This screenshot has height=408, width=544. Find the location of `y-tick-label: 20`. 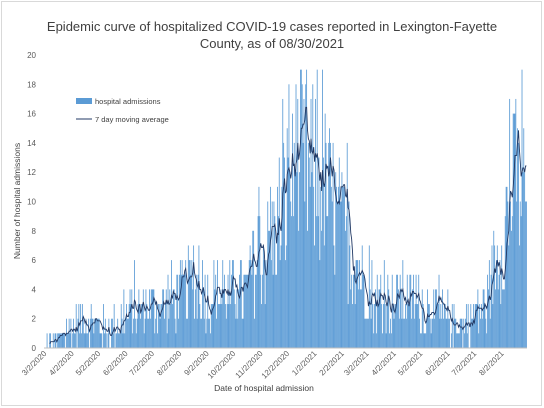

y-tick-label: 20 is located at coordinates (31, 55).